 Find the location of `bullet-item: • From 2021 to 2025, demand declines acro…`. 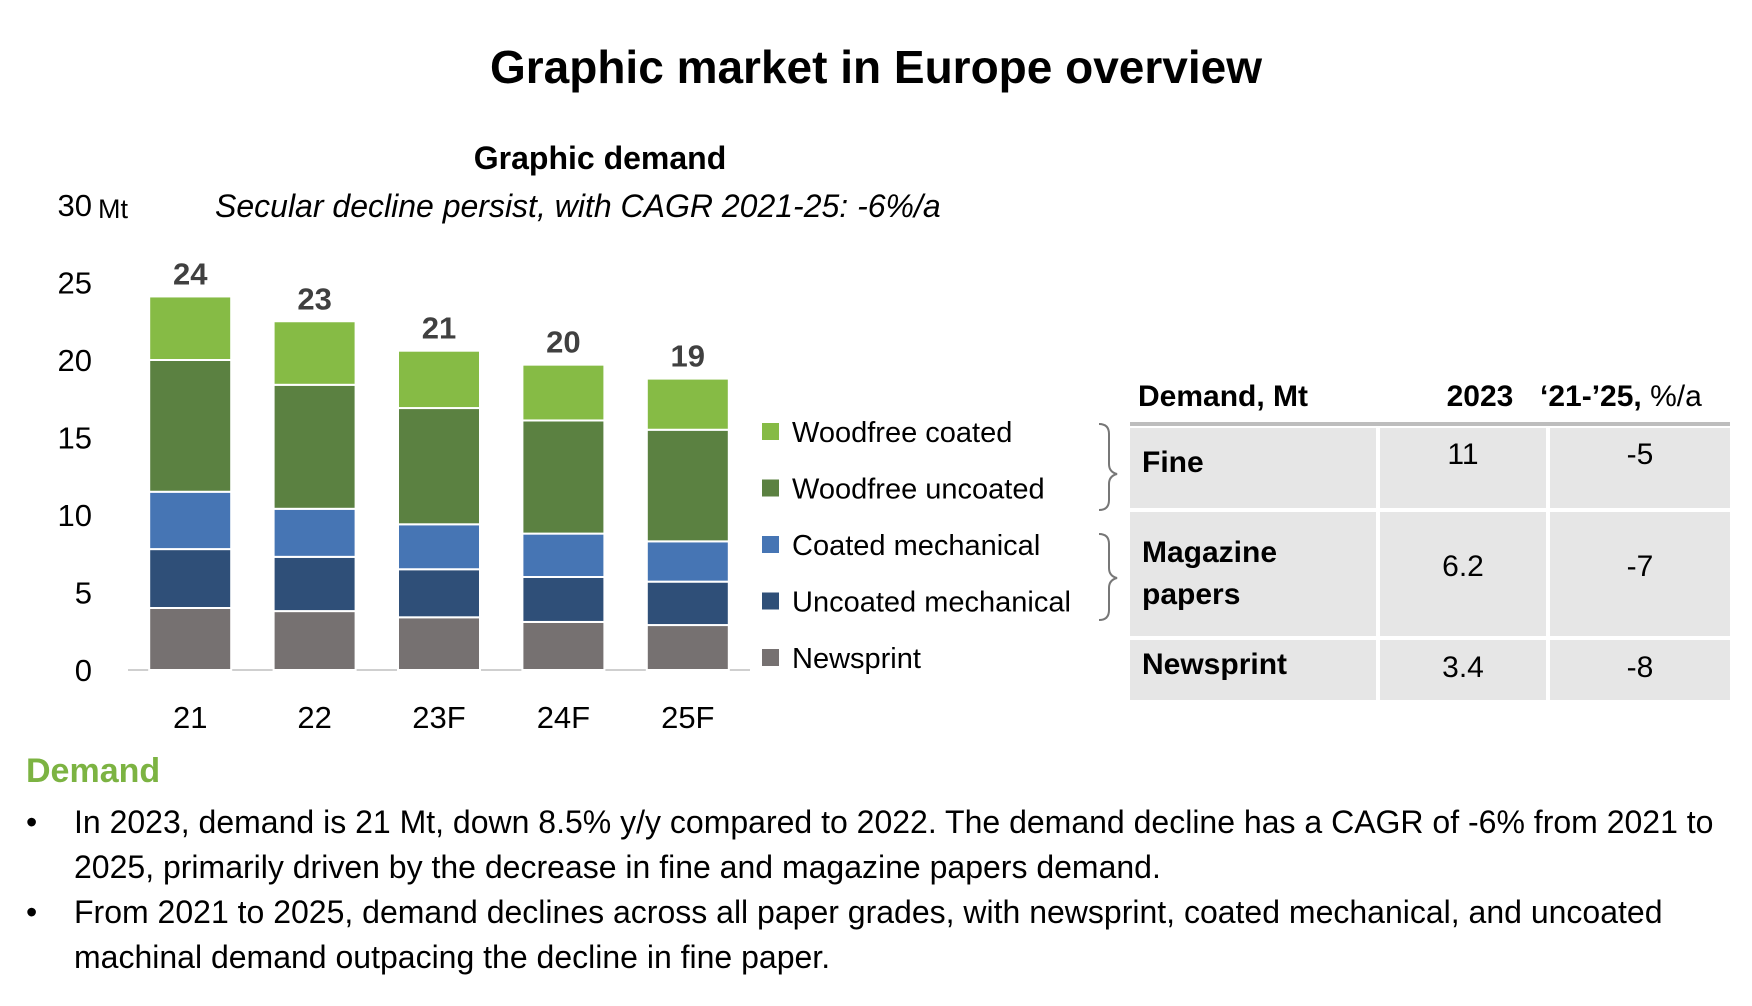

bullet-item: • From 2021 to 2025, demand declines acro… is located at coordinates (844, 934).